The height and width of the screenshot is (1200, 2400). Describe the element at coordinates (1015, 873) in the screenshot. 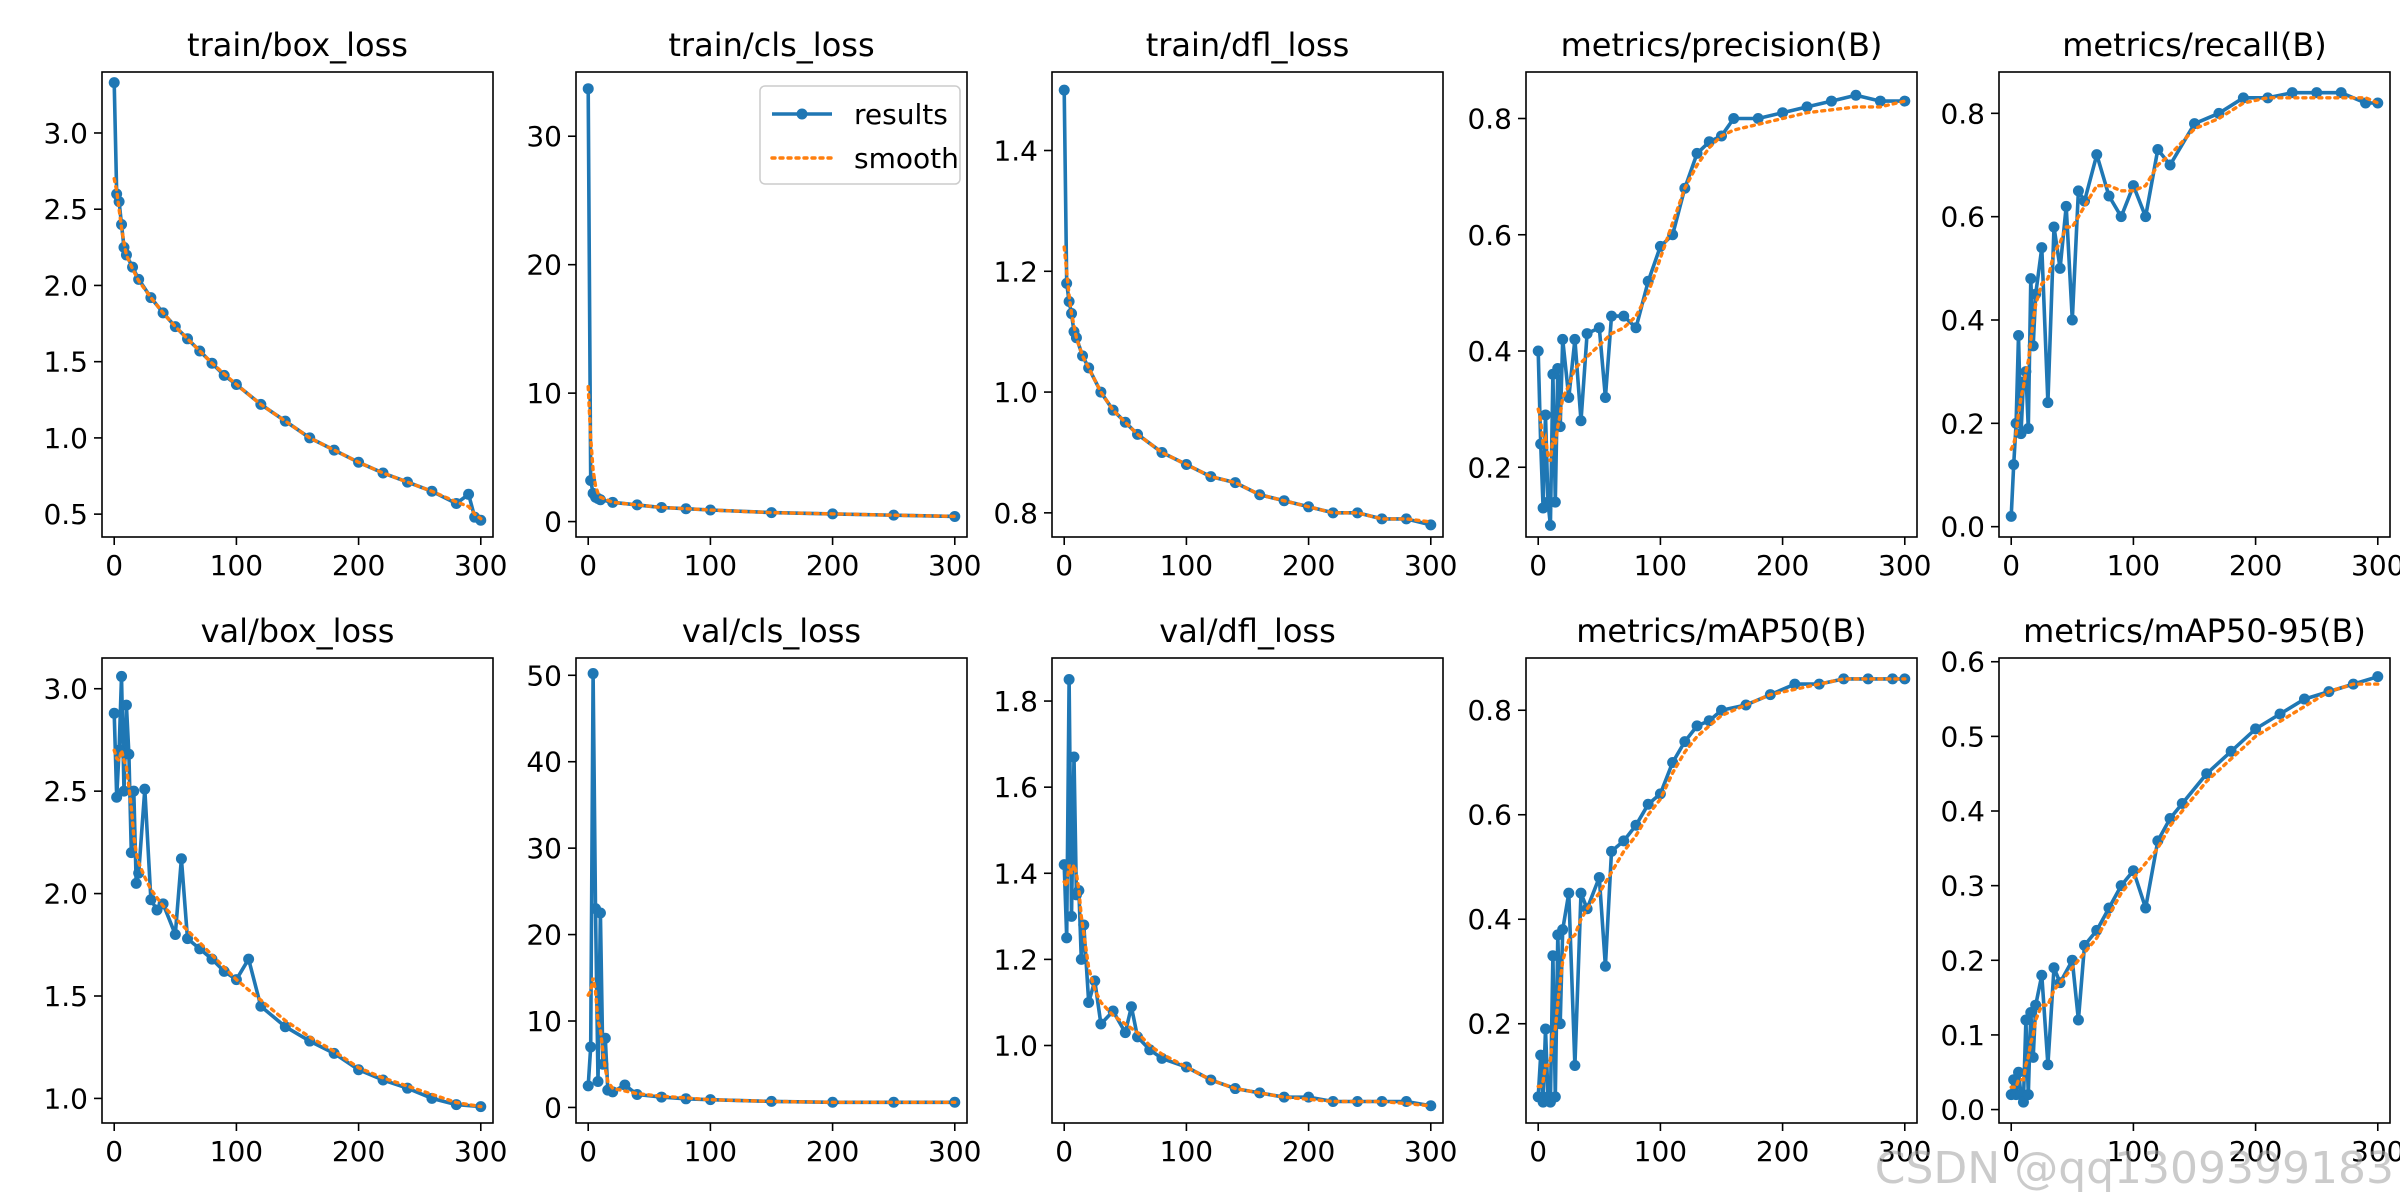

I see `y-tick-label: 1.4` at that location.